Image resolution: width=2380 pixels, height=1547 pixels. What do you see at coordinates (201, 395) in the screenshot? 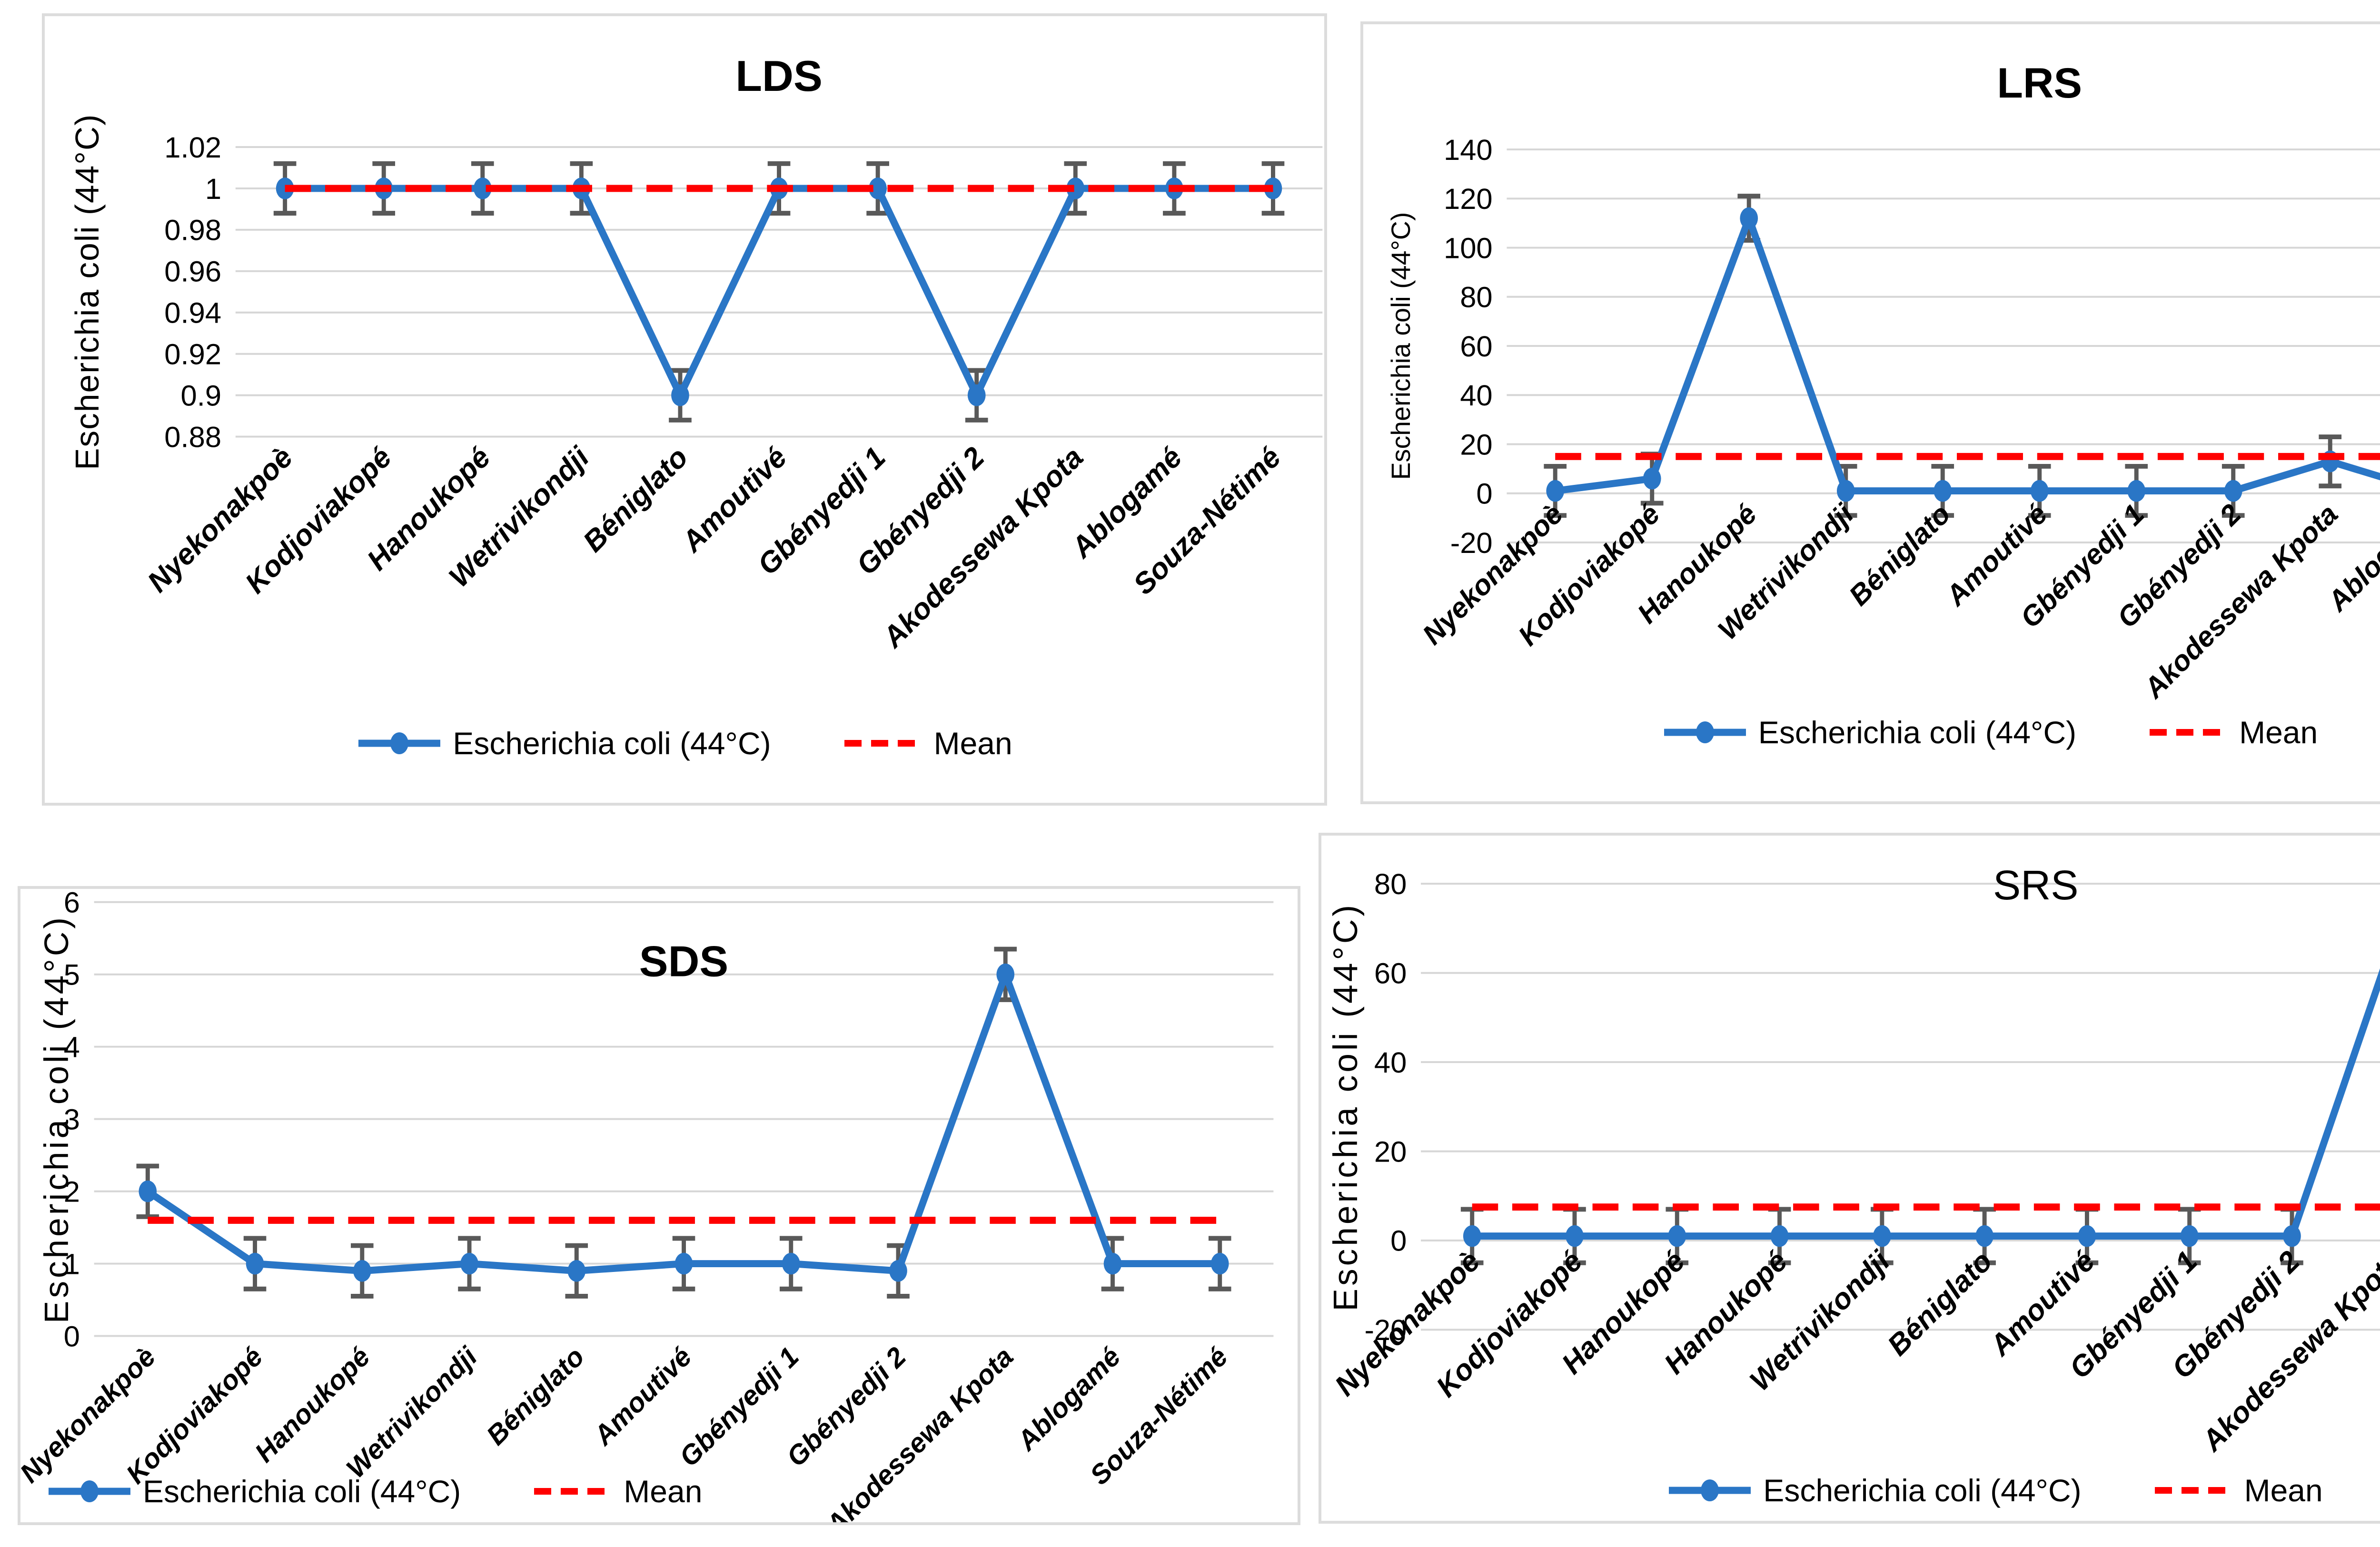
I see `y-tick-label: 0.9` at bounding box center [201, 395].